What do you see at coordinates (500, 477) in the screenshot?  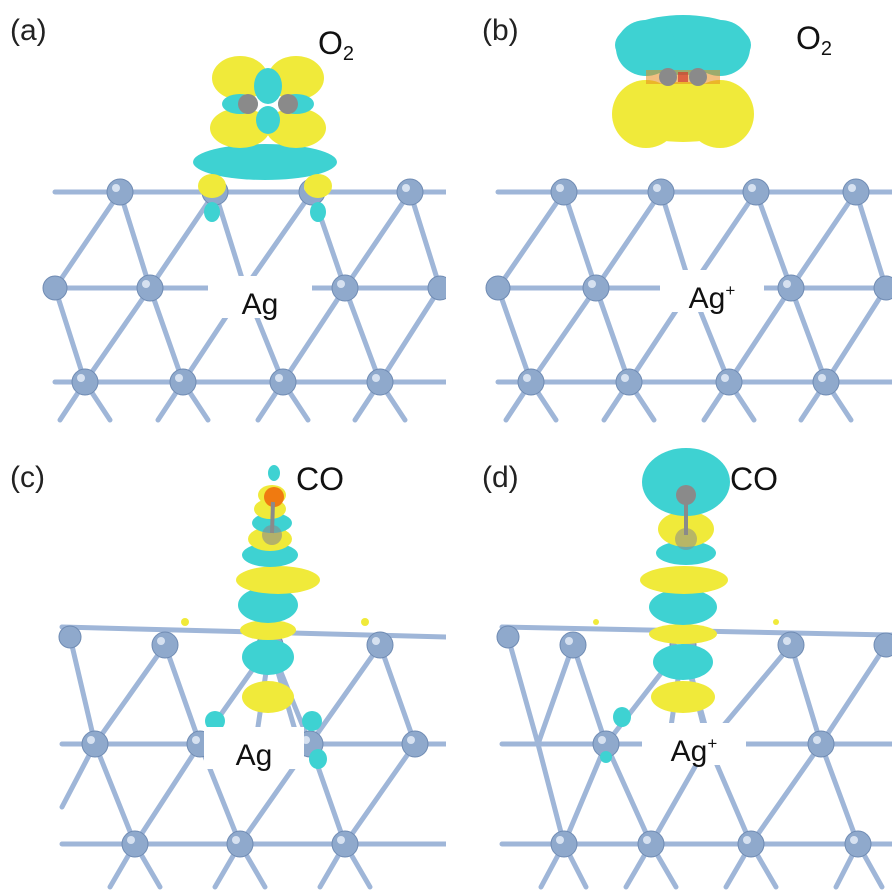 I see `panel-label: (d)` at bounding box center [500, 477].